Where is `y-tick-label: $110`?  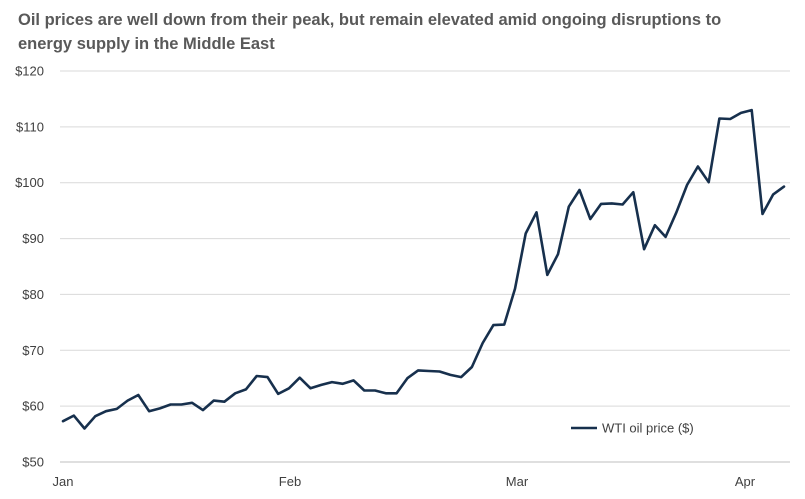
y-tick-label: $110 is located at coordinates (30, 126).